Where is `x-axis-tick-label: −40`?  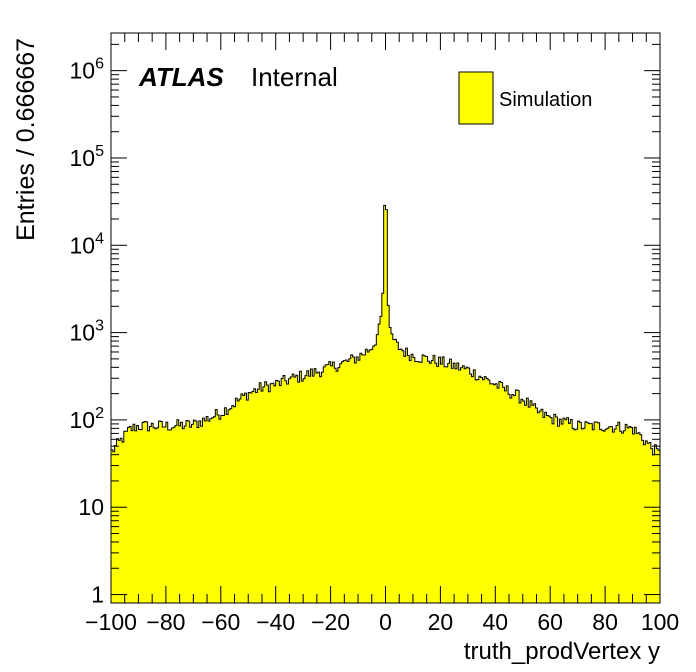 x-axis-tick-label: −40 is located at coordinates (275, 622).